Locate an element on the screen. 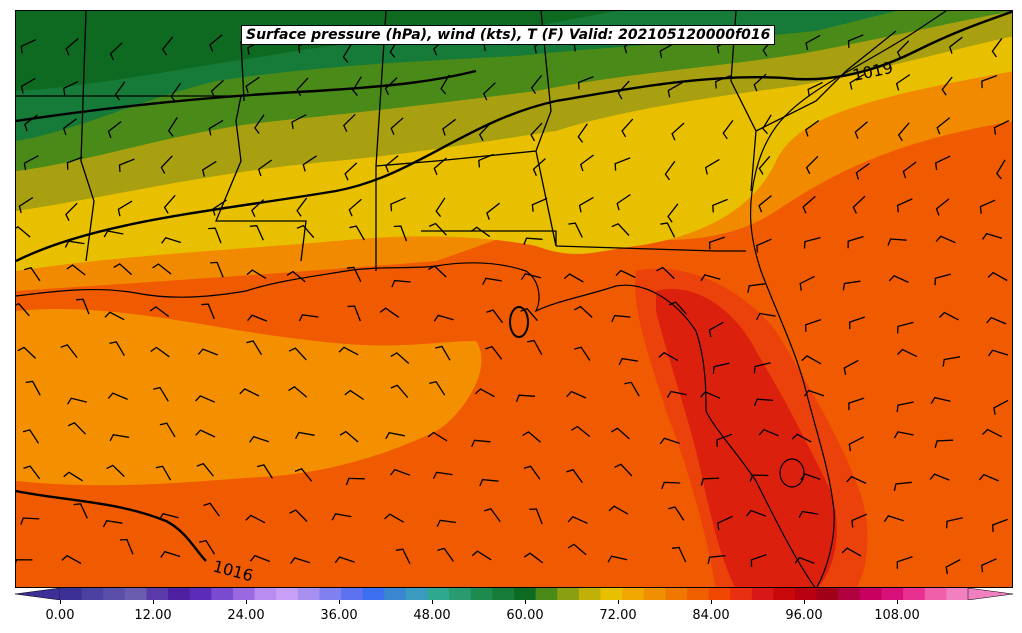 This screenshot has height=633, width=1022. colorbar-tick-label: 60.00 is located at coordinates (525, 615).